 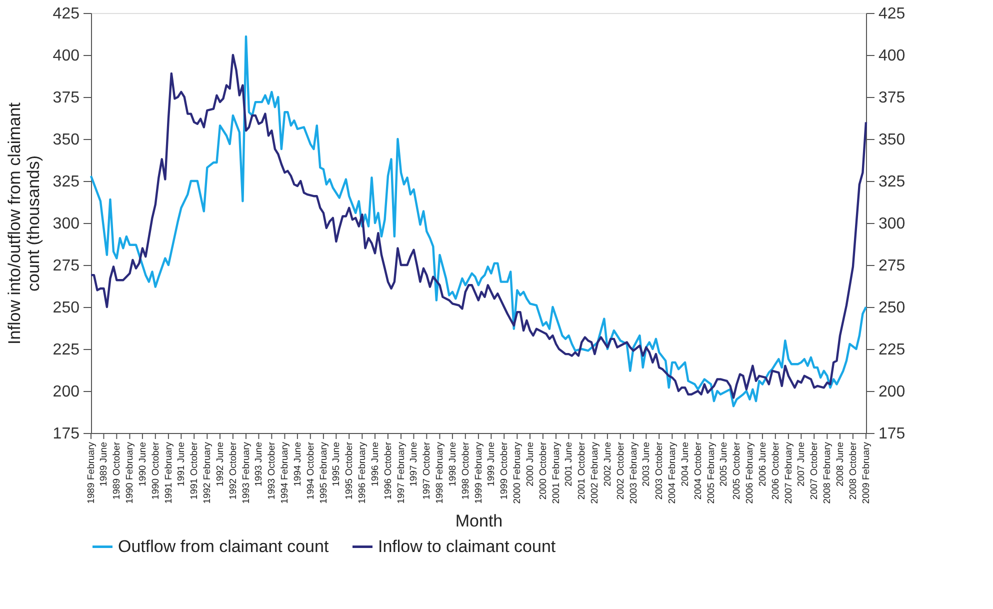 I want to click on x-tick-label: 2003 October, so click(x=660, y=471).